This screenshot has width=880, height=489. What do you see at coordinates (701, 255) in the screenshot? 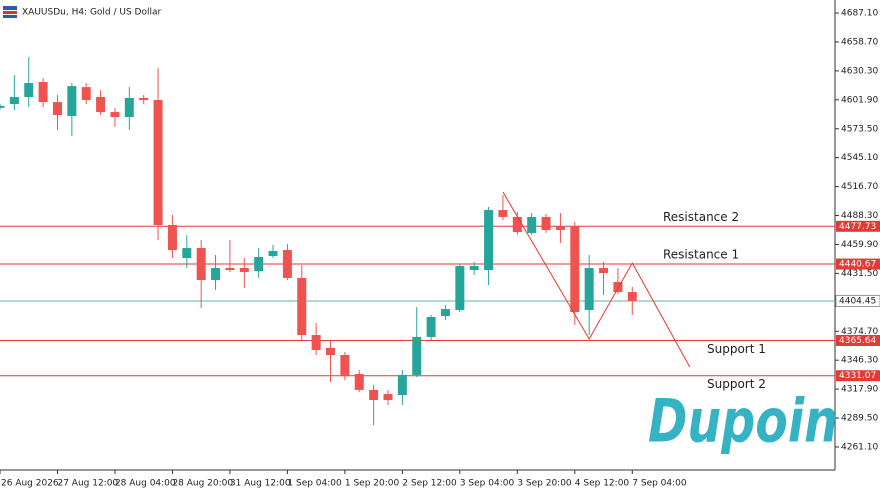
I see `level-name: Resistance 1` at bounding box center [701, 255].